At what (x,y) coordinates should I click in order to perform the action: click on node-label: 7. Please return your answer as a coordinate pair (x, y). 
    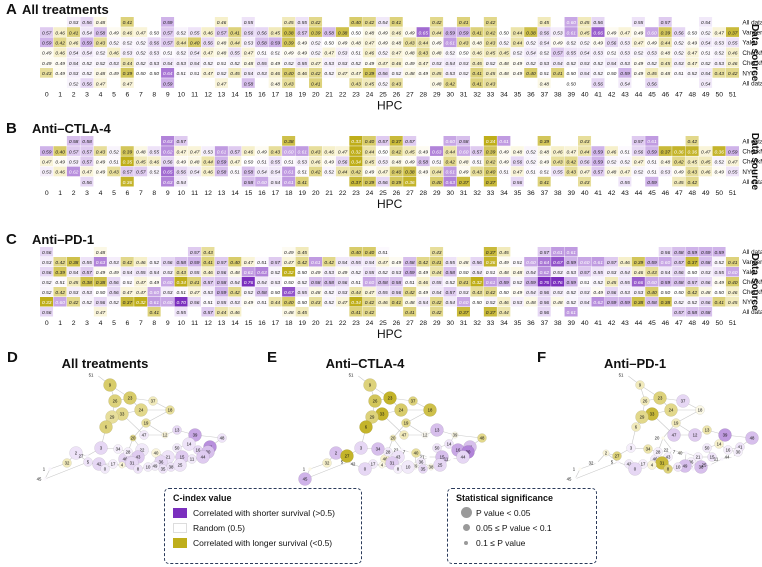
    Looking at the image, I should click on (674, 452).